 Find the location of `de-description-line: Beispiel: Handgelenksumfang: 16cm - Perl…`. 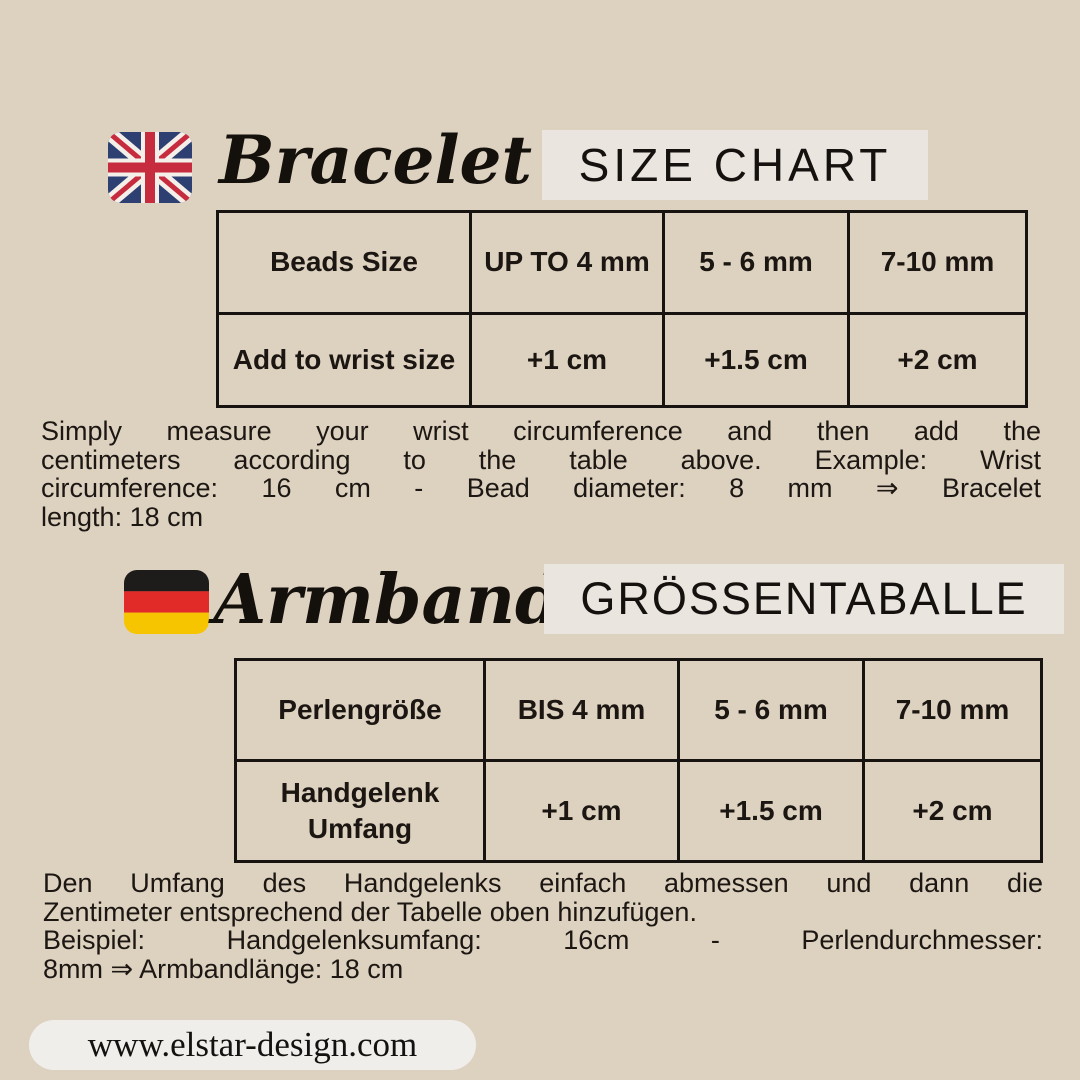

de-description-line: Beispiel: Handgelenksumfang: 16cm - Perl… is located at coordinates (543, 940).